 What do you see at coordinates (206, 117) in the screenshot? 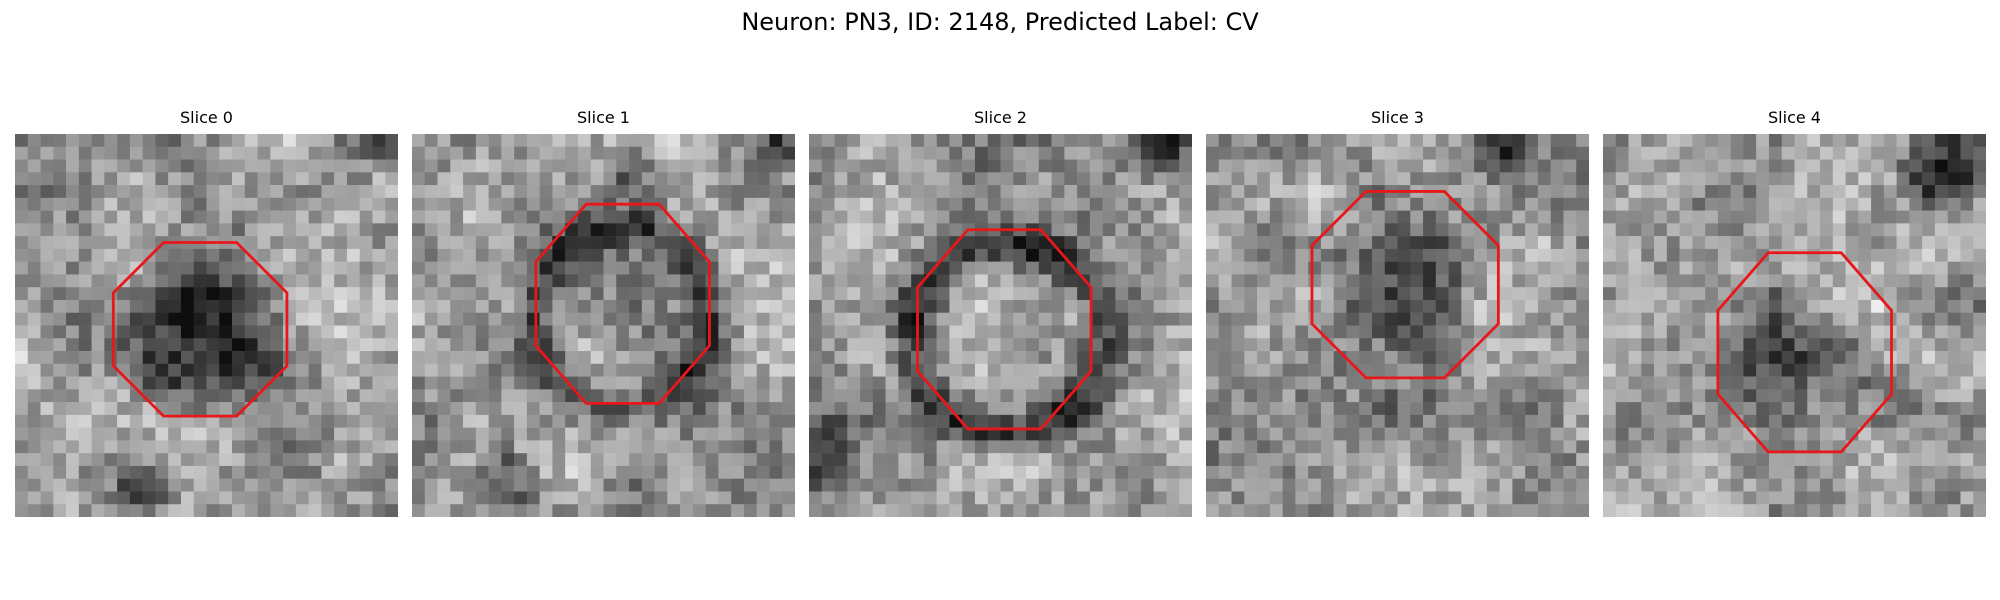
I see `slice-title: Slice 0` at bounding box center [206, 117].